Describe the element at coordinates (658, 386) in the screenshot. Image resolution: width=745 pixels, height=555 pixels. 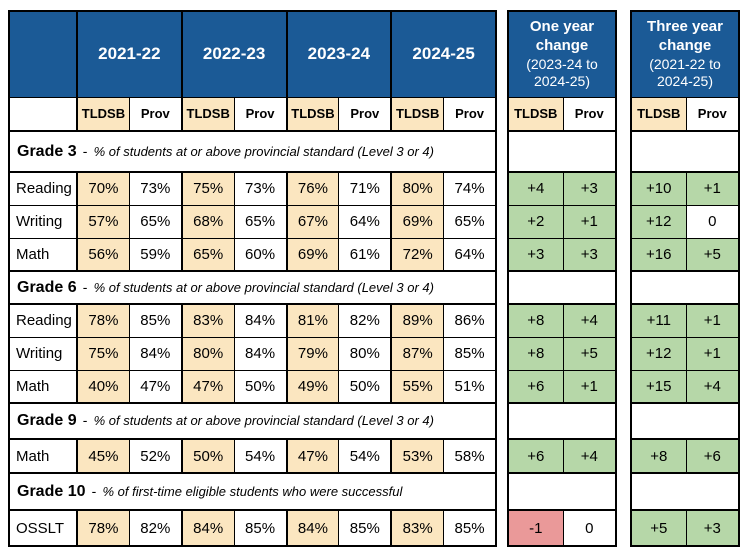
I see `change-cell: +15` at that location.